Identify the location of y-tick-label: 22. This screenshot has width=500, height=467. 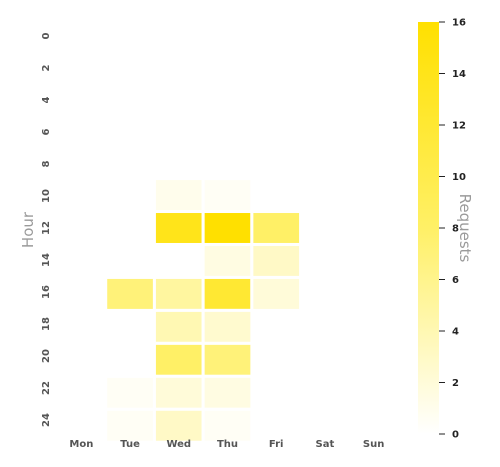
(46, 388).